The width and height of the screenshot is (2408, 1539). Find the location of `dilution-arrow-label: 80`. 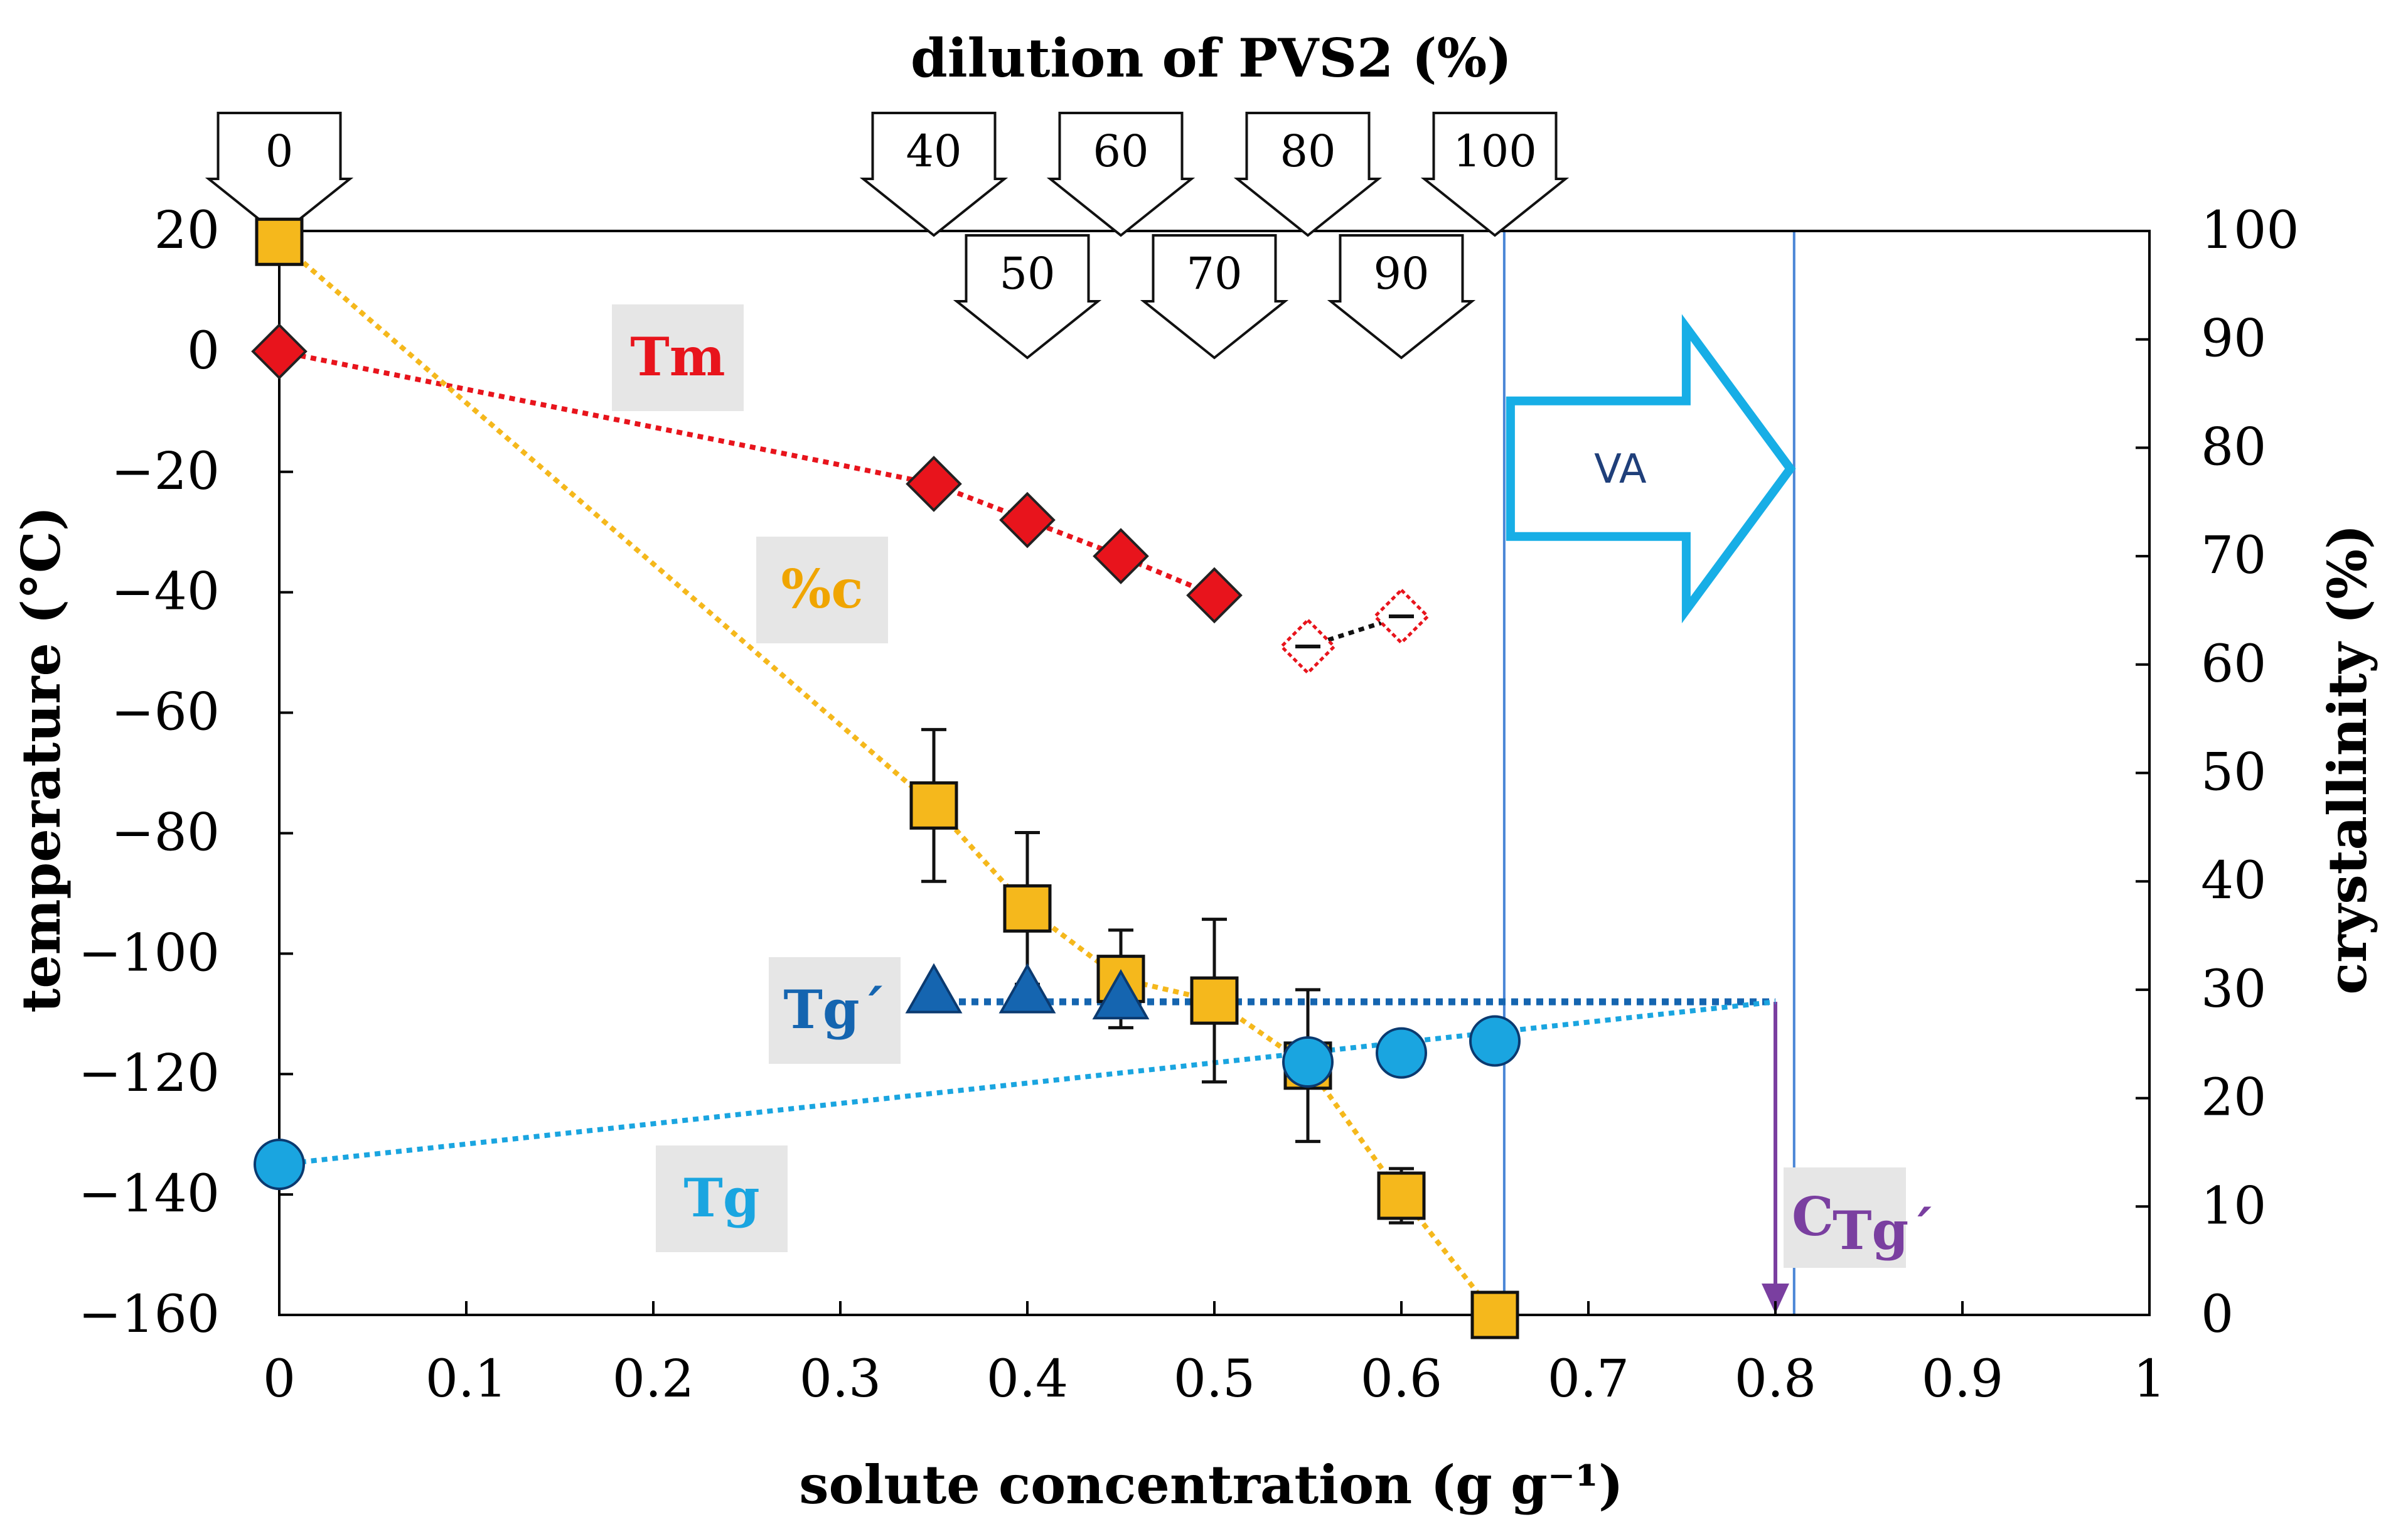

dilution-arrow-label: 80 is located at coordinates (1307, 151).